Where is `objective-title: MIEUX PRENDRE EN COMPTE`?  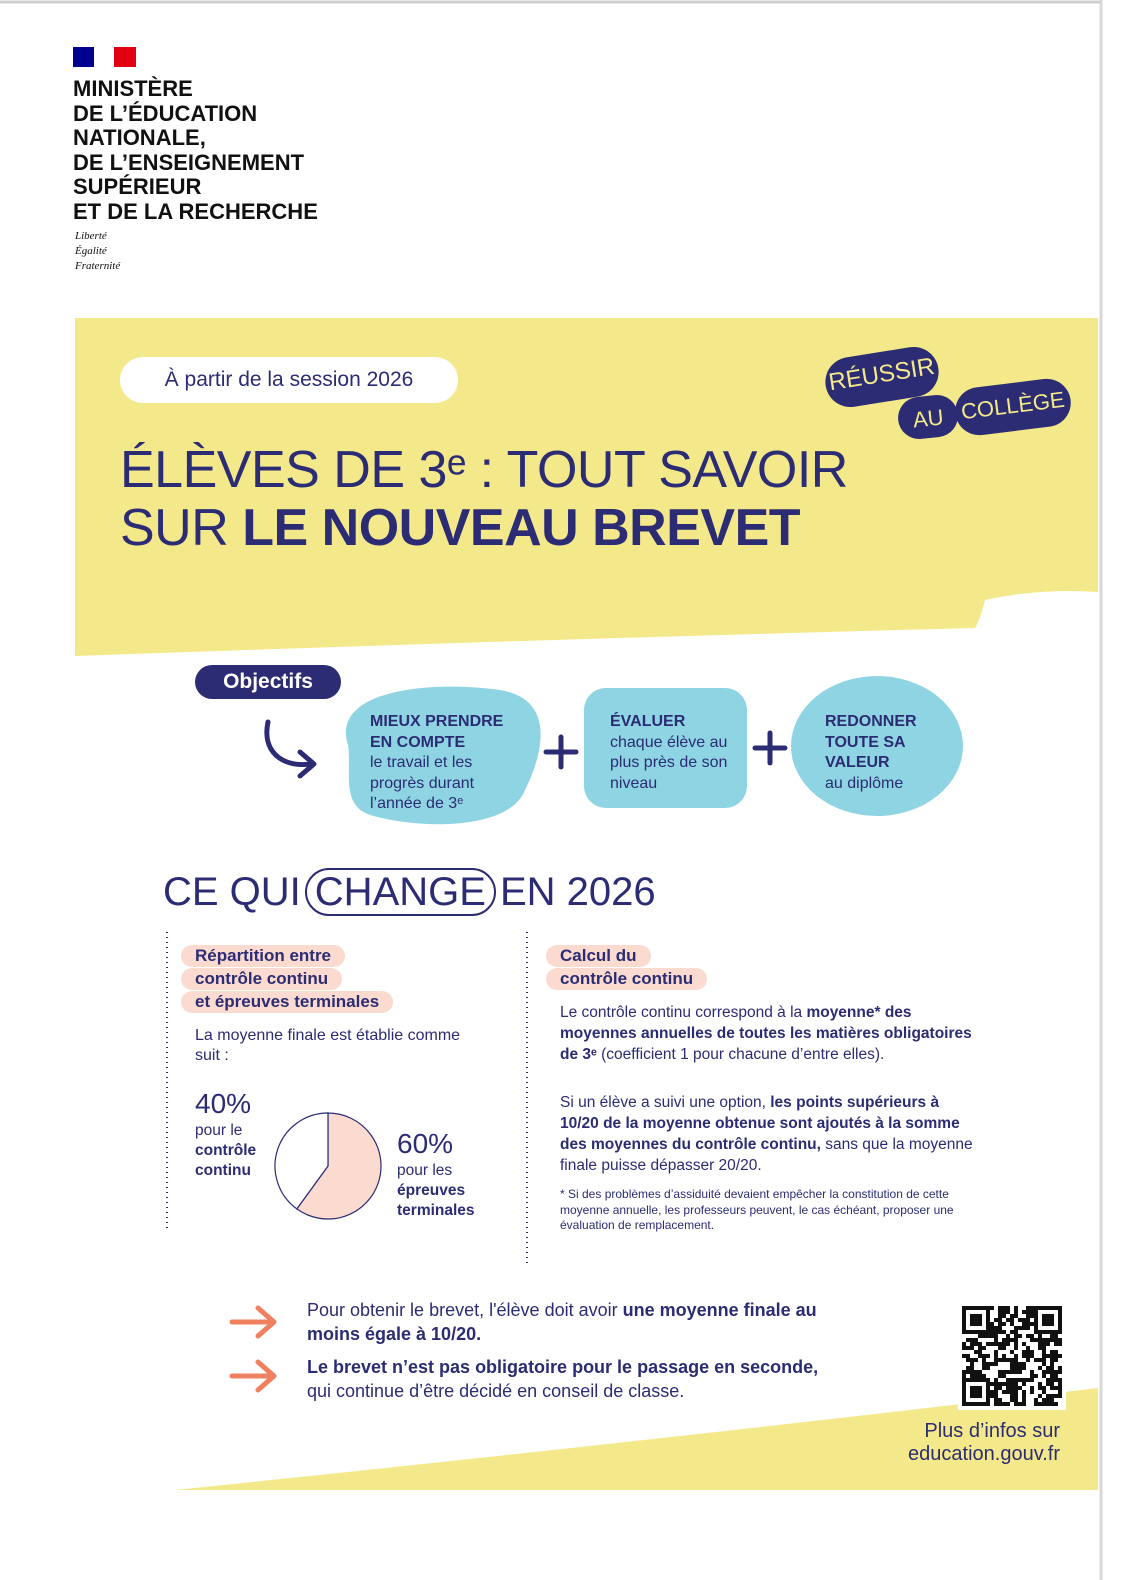 objective-title: MIEUX PRENDRE EN COMPTE is located at coordinates (437, 732).